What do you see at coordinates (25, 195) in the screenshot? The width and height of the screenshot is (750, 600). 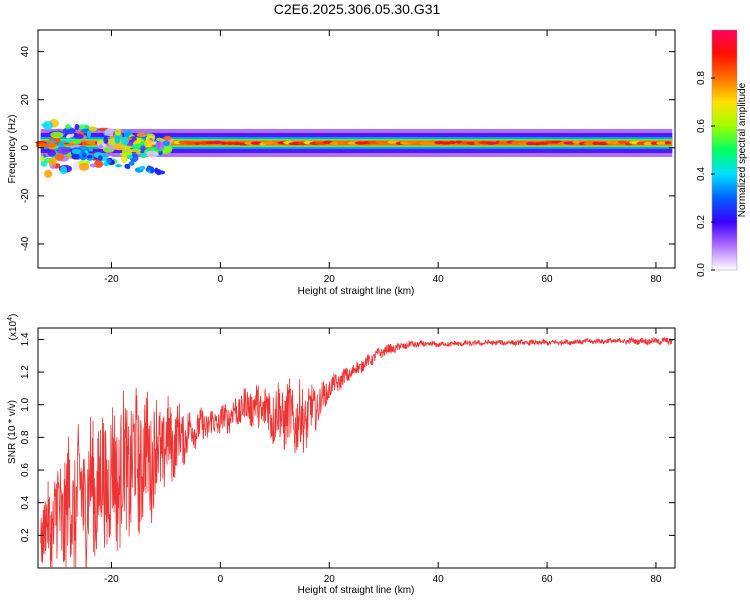 I see `spectrogram-ytick-label-1: -20` at bounding box center [25, 195].